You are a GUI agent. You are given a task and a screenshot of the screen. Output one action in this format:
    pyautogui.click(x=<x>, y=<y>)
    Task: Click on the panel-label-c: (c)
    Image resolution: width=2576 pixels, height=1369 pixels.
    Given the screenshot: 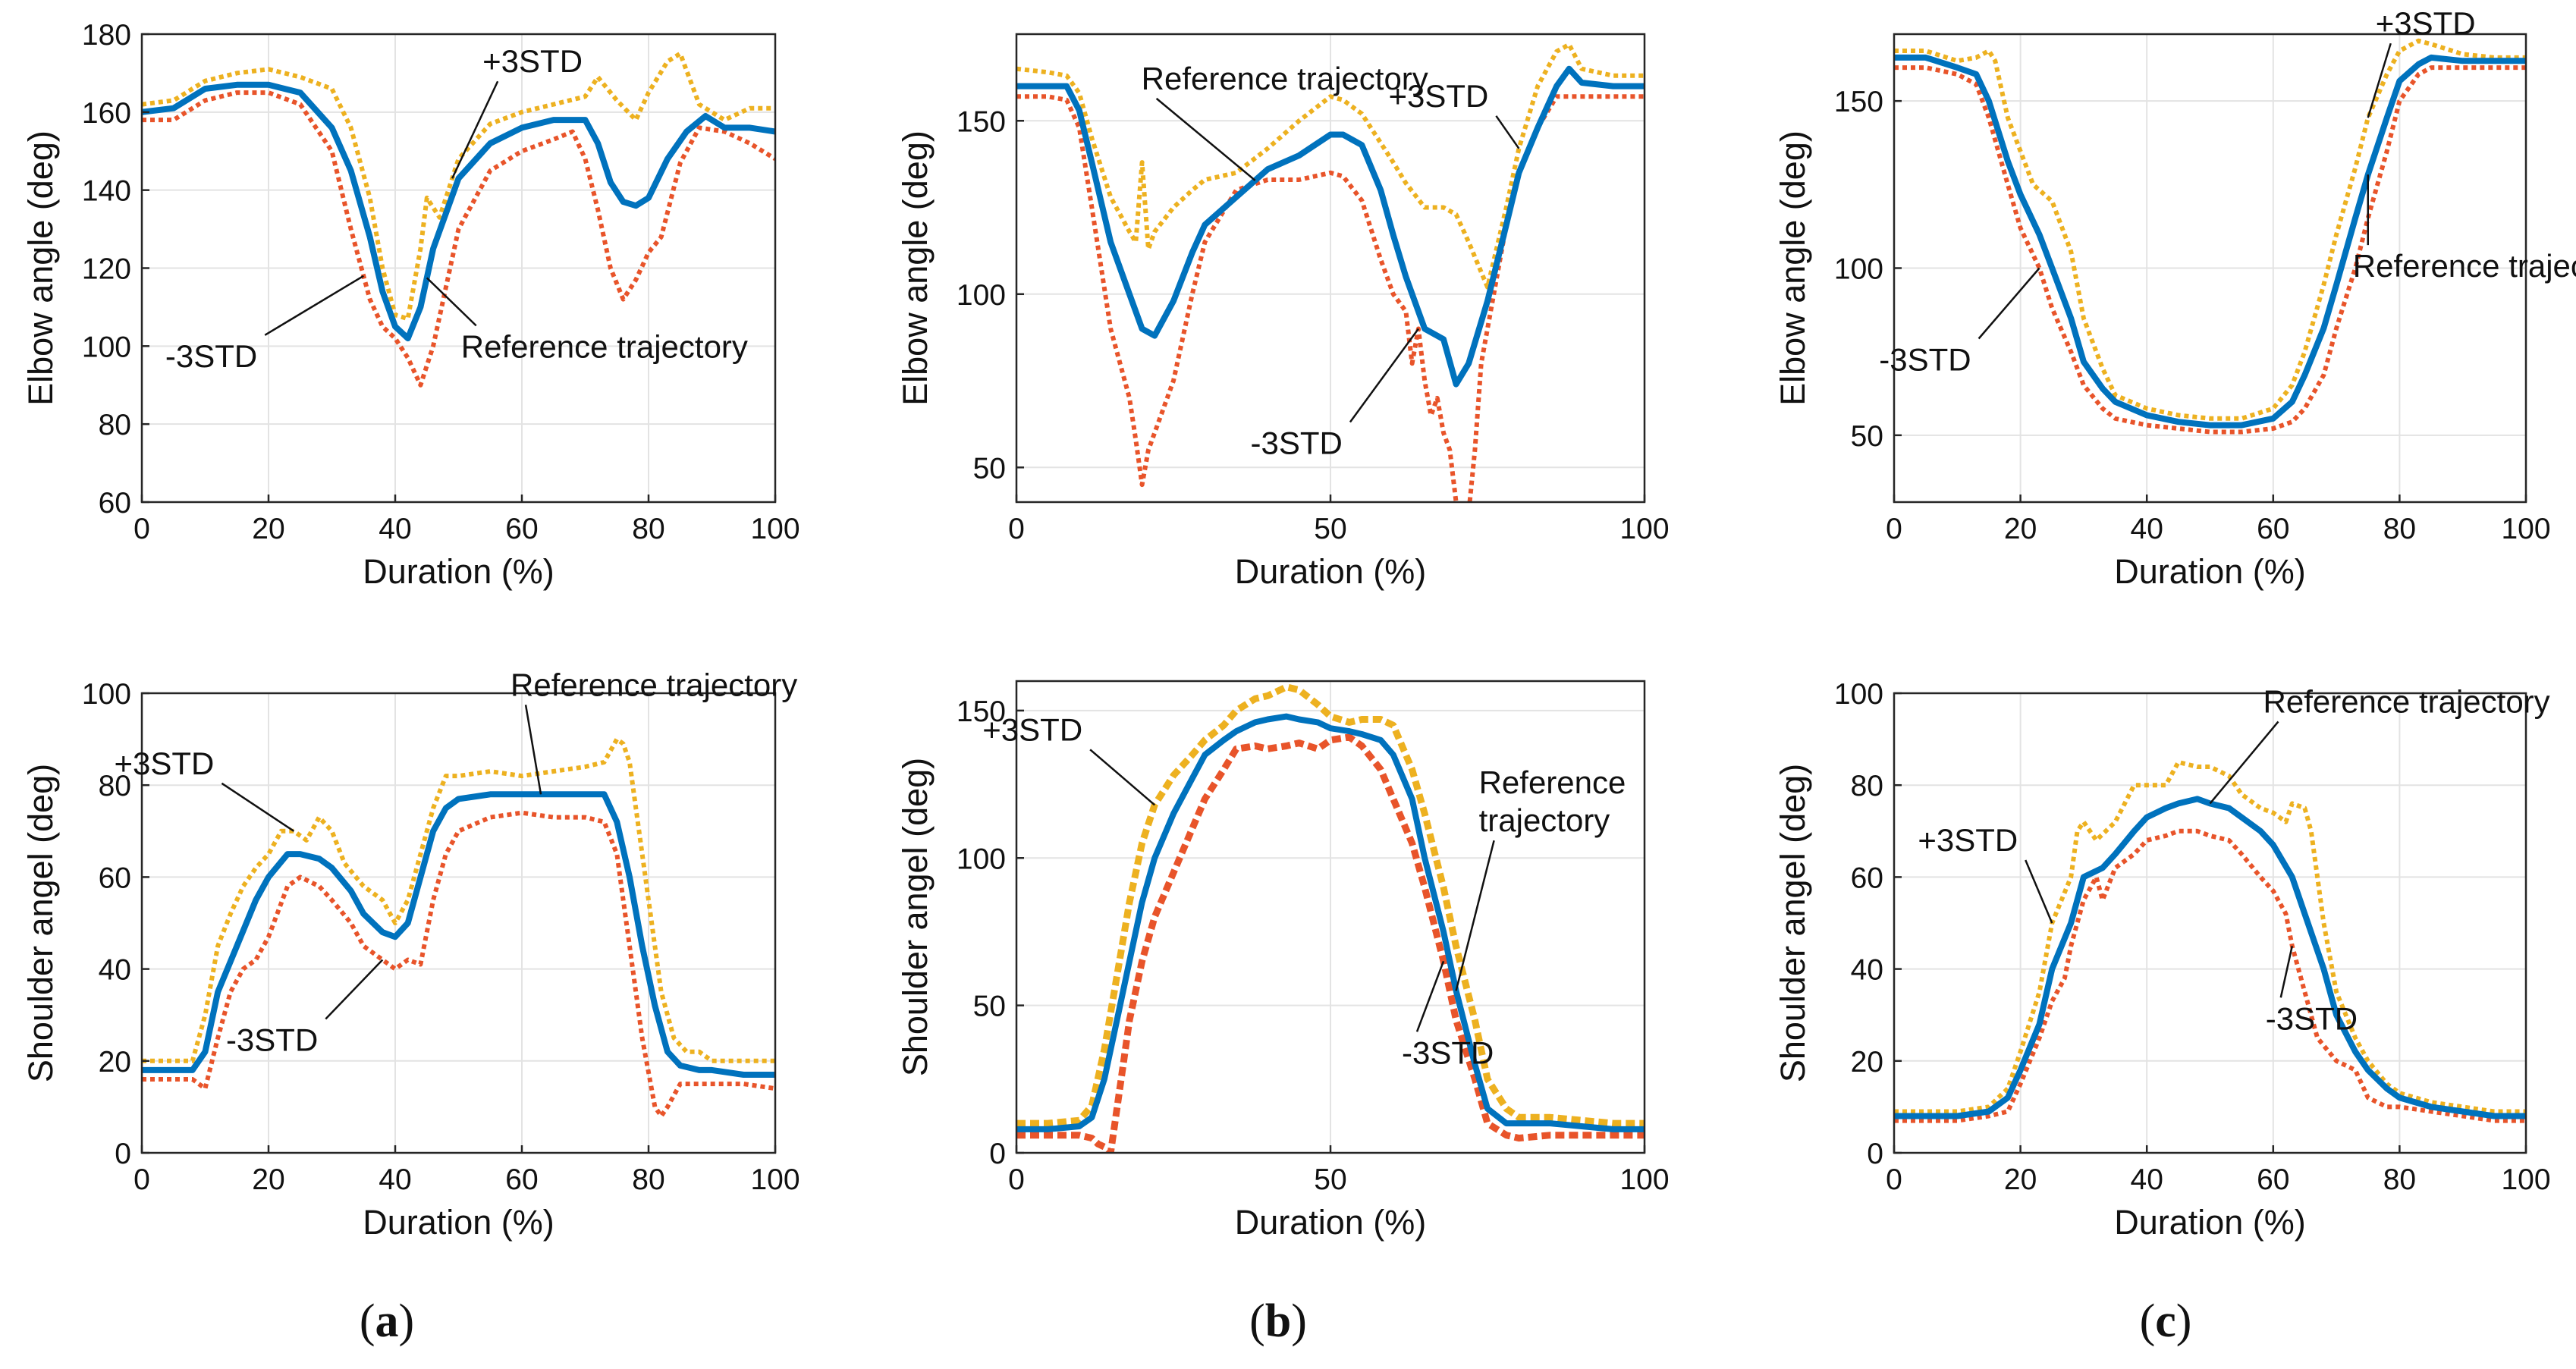 What is the action you would take?
    pyautogui.click(x=2166, y=1321)
    